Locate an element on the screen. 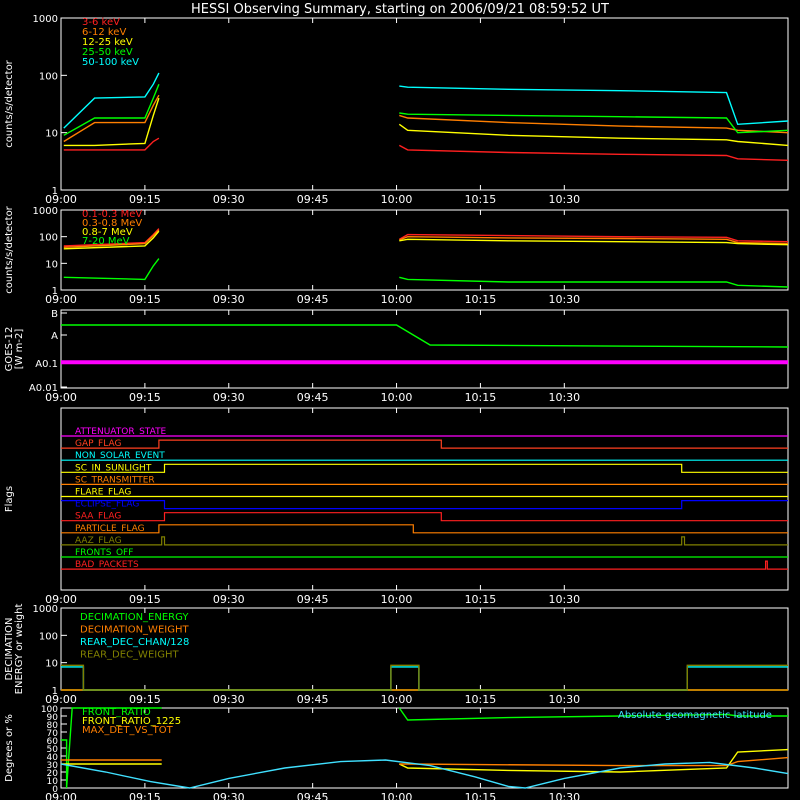  series-absolute-geomagnetic-latitude is located at coordinates (424, 774).